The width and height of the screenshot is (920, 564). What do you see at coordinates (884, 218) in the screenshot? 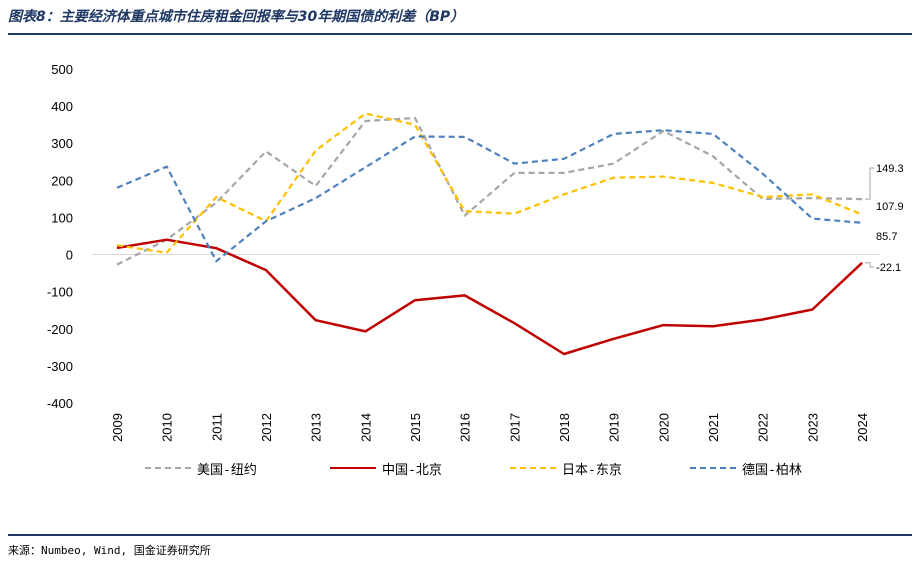
I see `end-labels: 149.3 107.9 85.7 -22.1` at bounding box center [884, 218].